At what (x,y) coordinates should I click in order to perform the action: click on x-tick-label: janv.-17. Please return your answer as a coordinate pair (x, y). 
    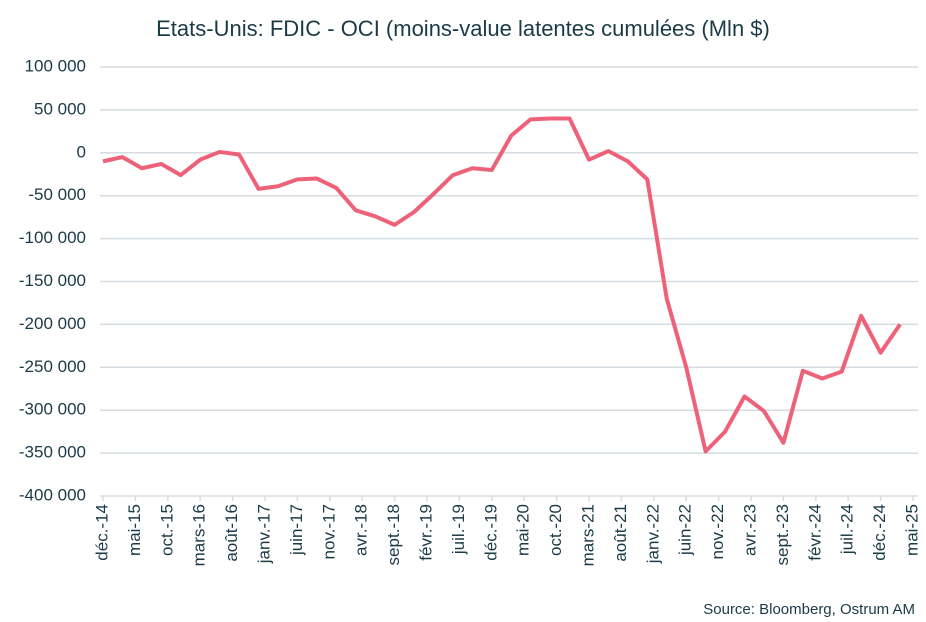
    Looking at the image, I should click on (263, 534).